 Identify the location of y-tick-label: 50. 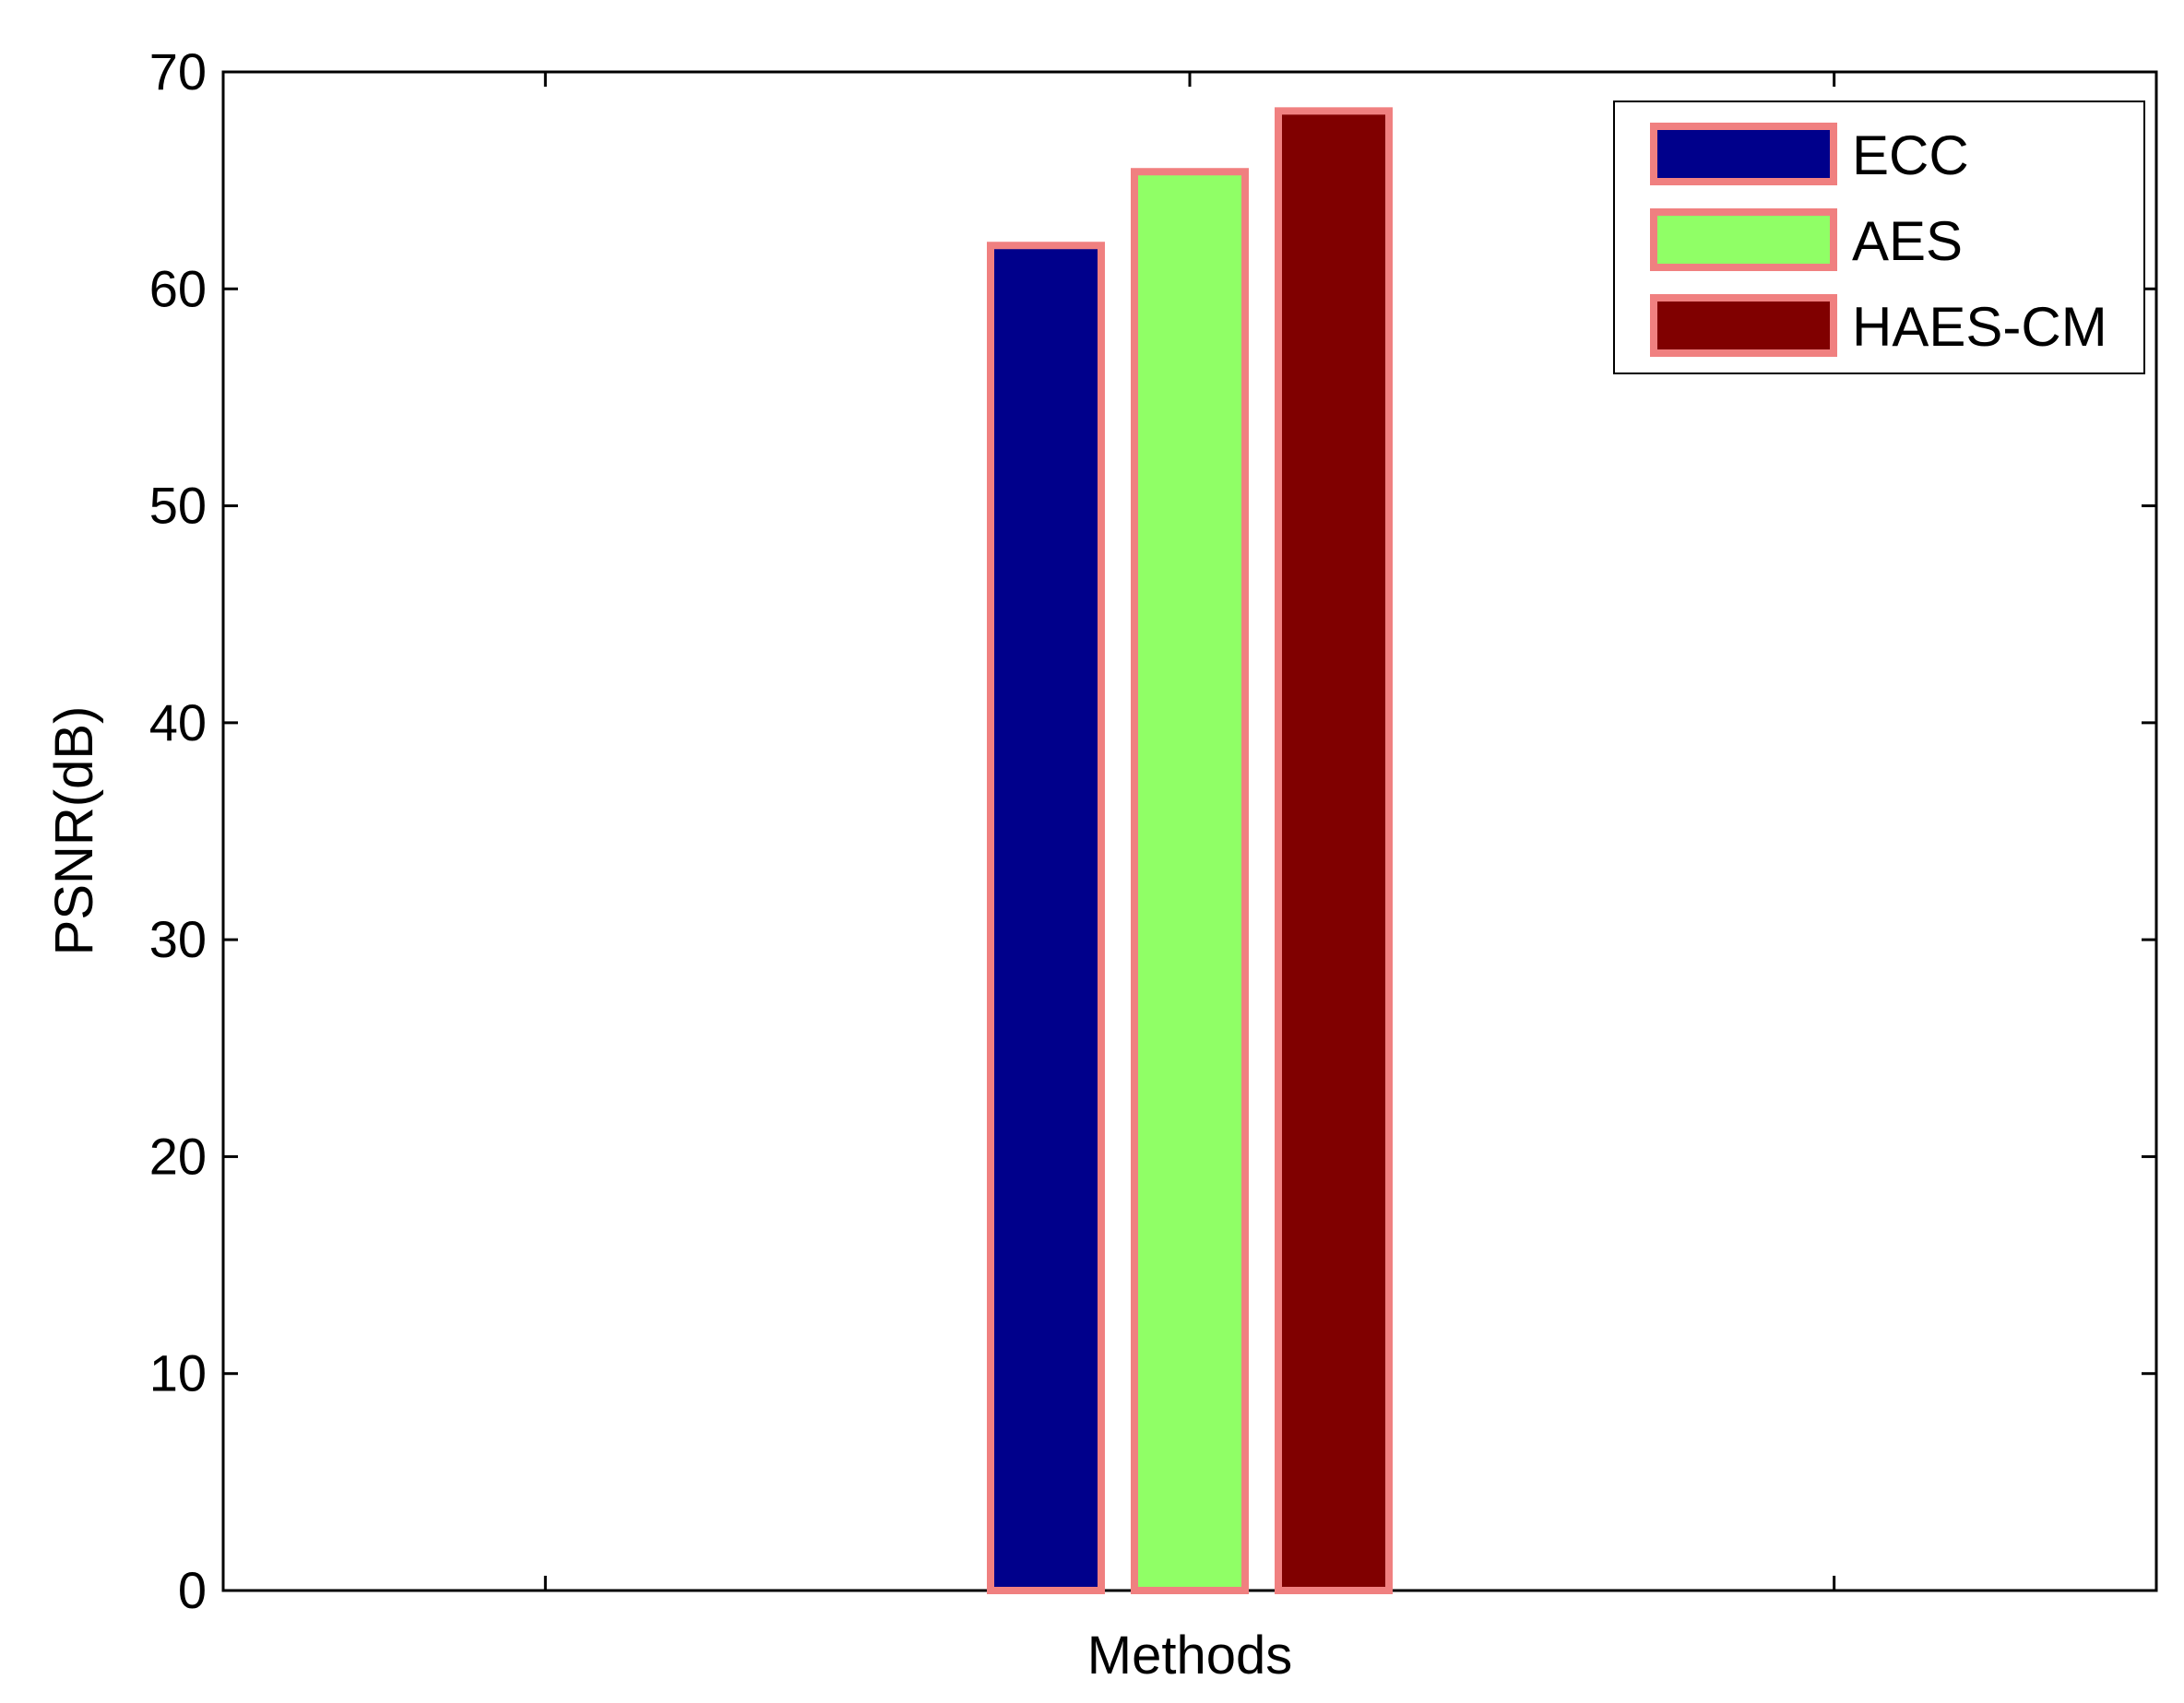
(178, 506).